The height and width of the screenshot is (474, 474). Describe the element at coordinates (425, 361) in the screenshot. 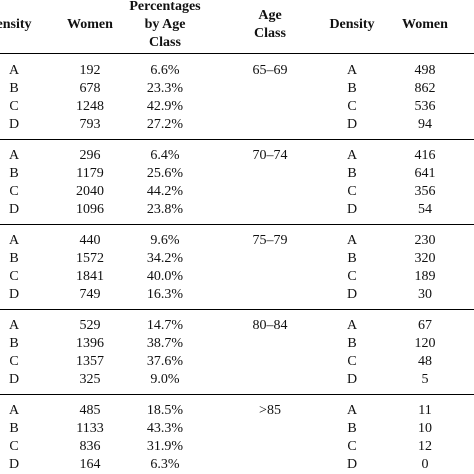

I see `cell-women-right: 48` at that location.